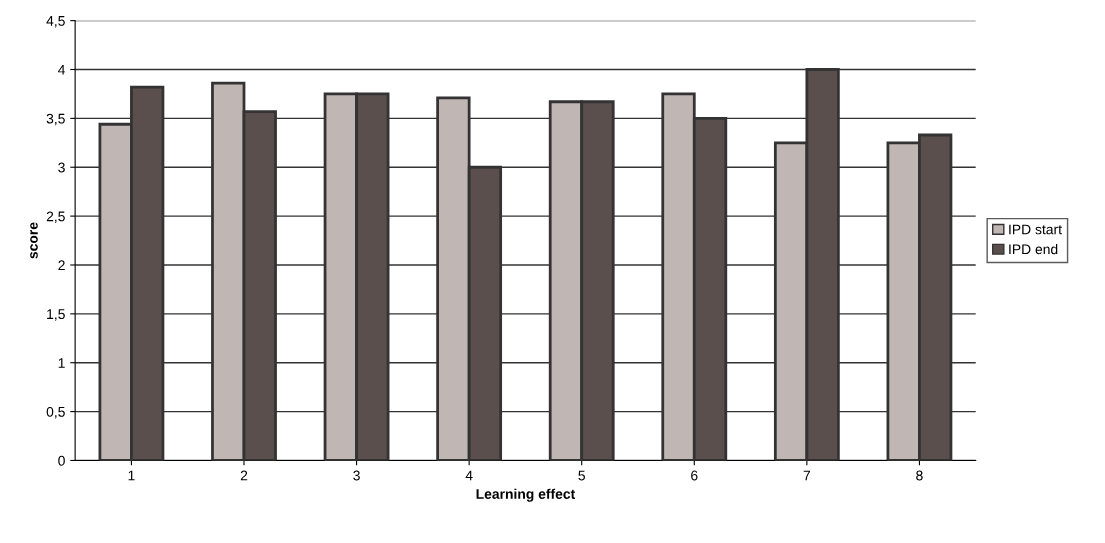  What do you see at coordinates (694, 475) in the screenshot?
I see `x-tick-label: 6` at bounding box center [694, 475].